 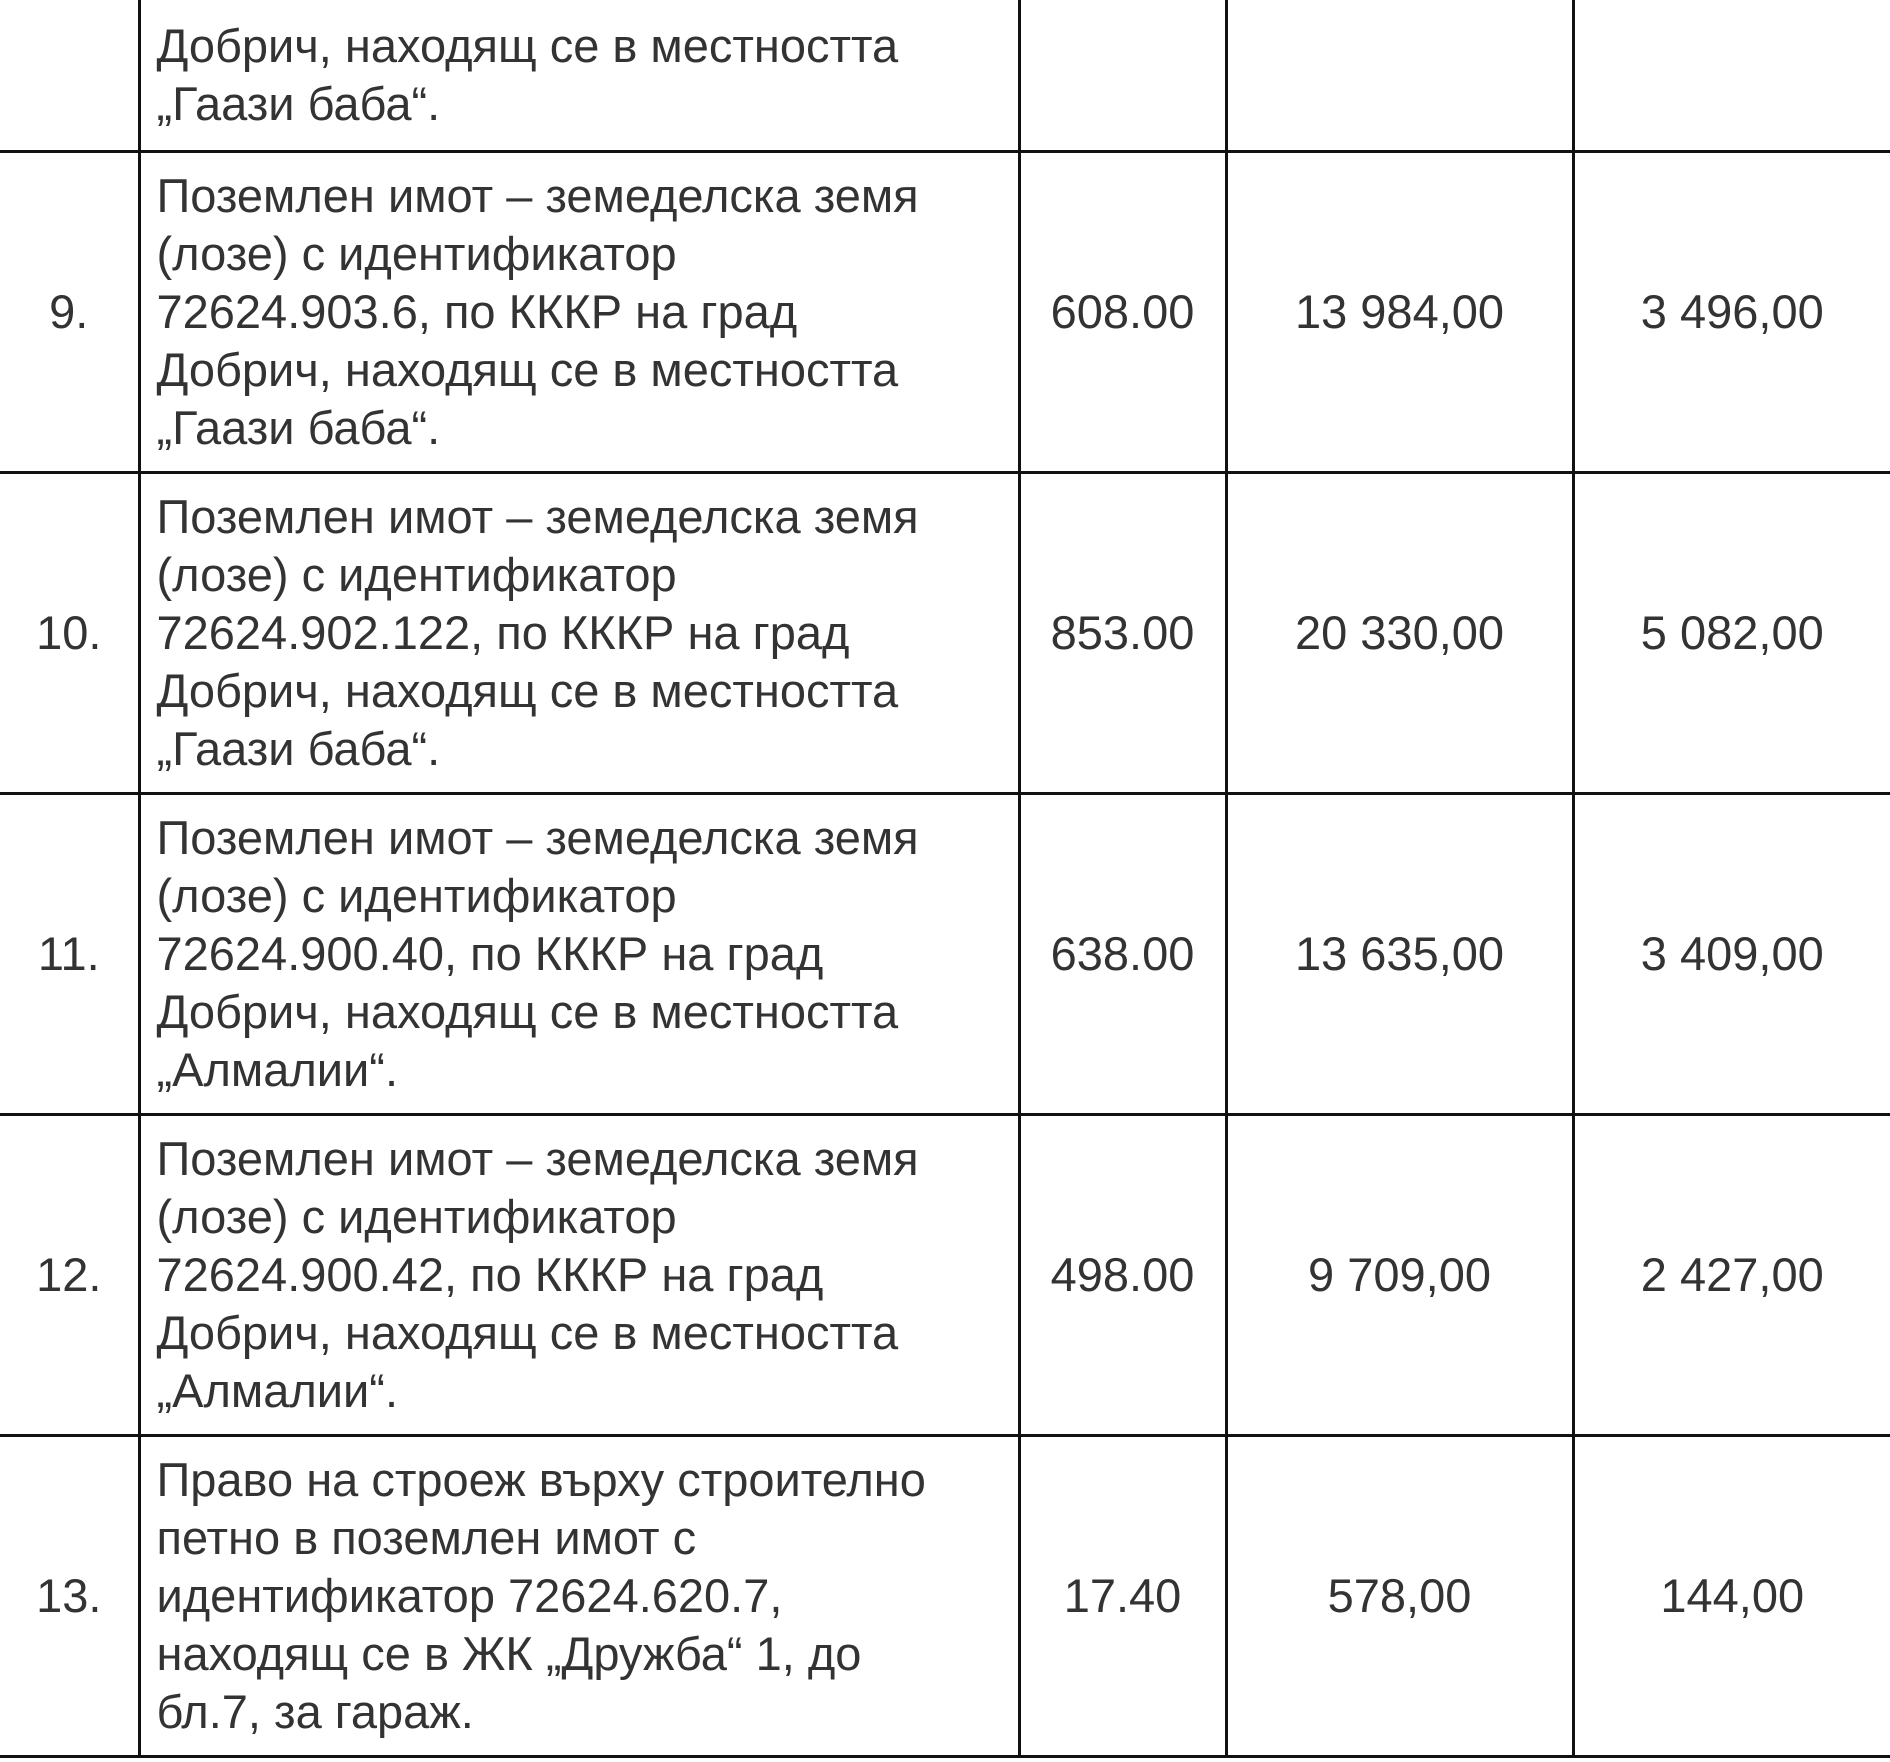 What do you see at coordinates (1730, 1274) in the screenshot?
I see `deposit-cell: 2 427,00` at bounding box center [1730, 1274].